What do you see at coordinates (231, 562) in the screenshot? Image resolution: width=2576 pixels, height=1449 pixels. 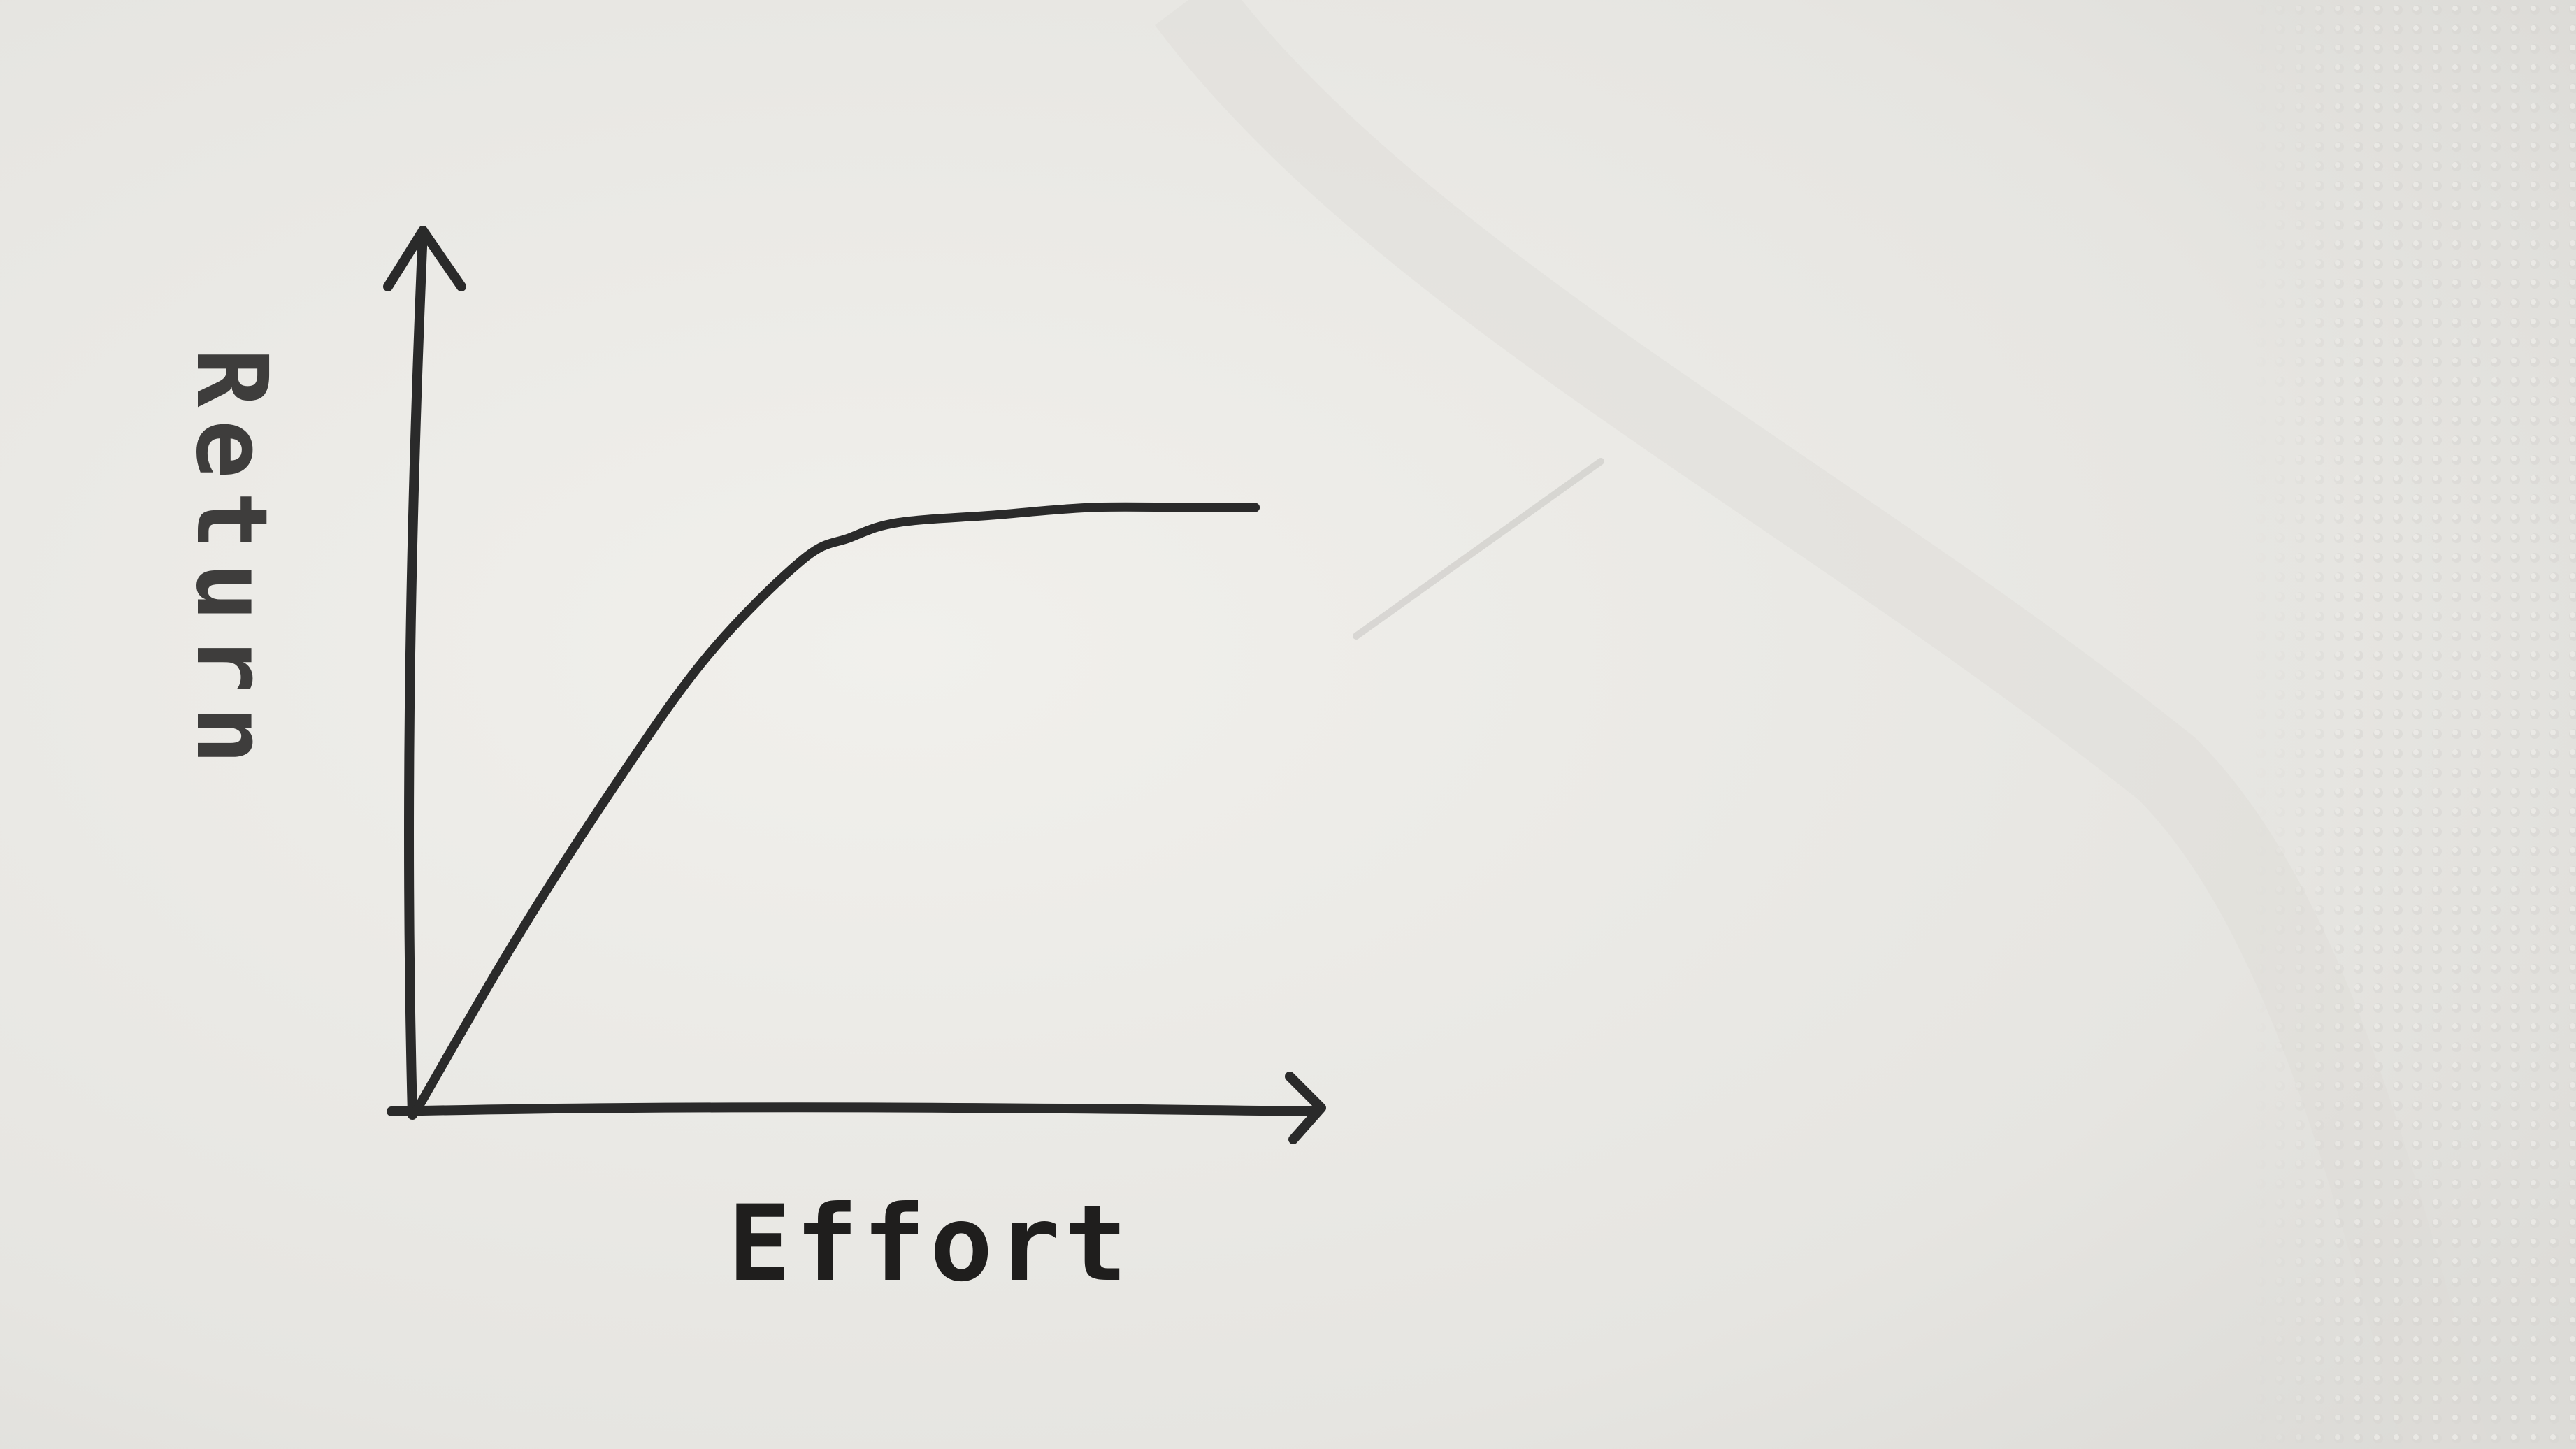 I see `y-axis-label: Return` at bounding box center [231, 562].